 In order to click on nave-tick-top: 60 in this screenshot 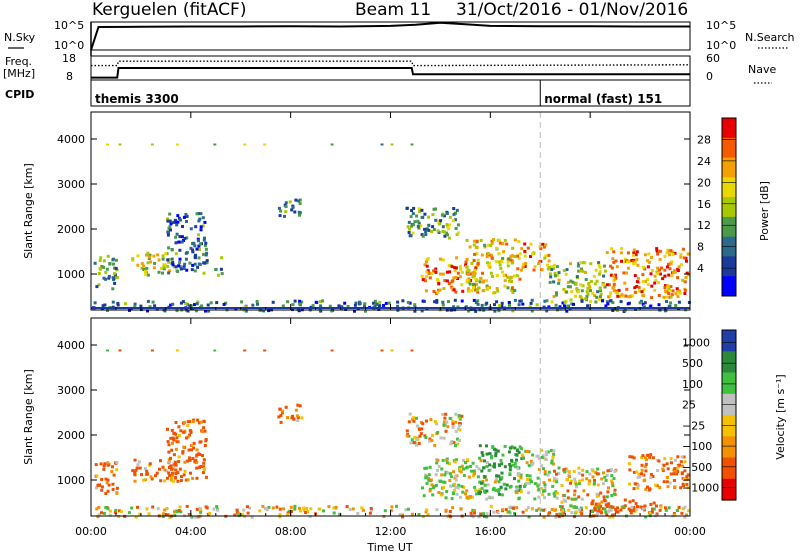, I will do `click(713, 58)`.